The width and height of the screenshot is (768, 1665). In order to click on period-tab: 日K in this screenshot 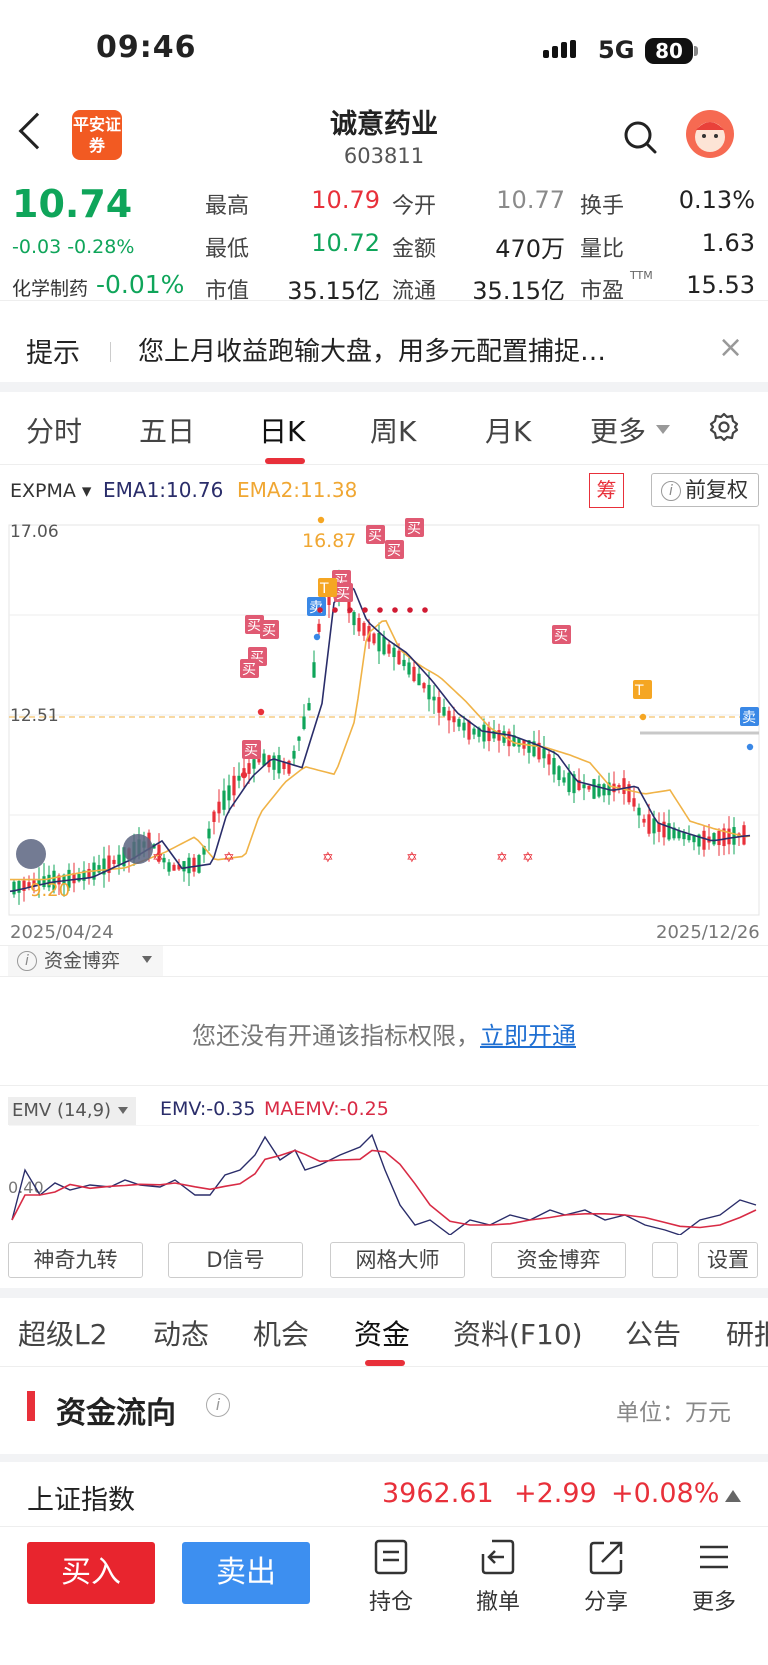, I will do `click(282, 431)`.